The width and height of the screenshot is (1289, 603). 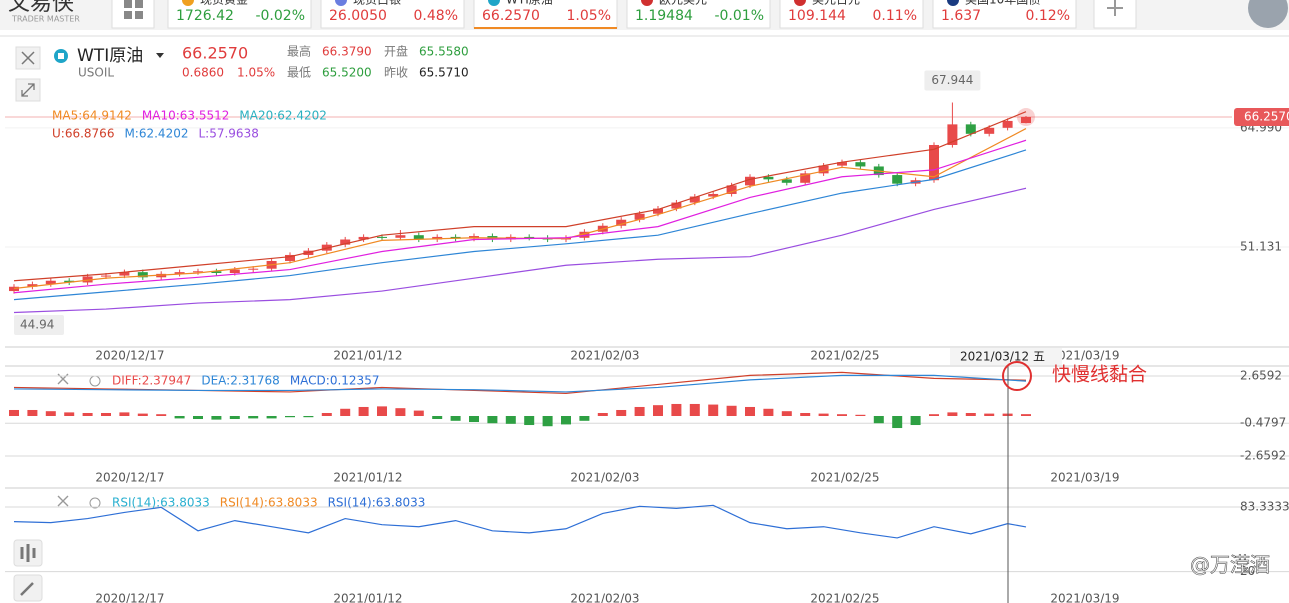 I want to click on change: 0.6860, so click(x=203, y=73).